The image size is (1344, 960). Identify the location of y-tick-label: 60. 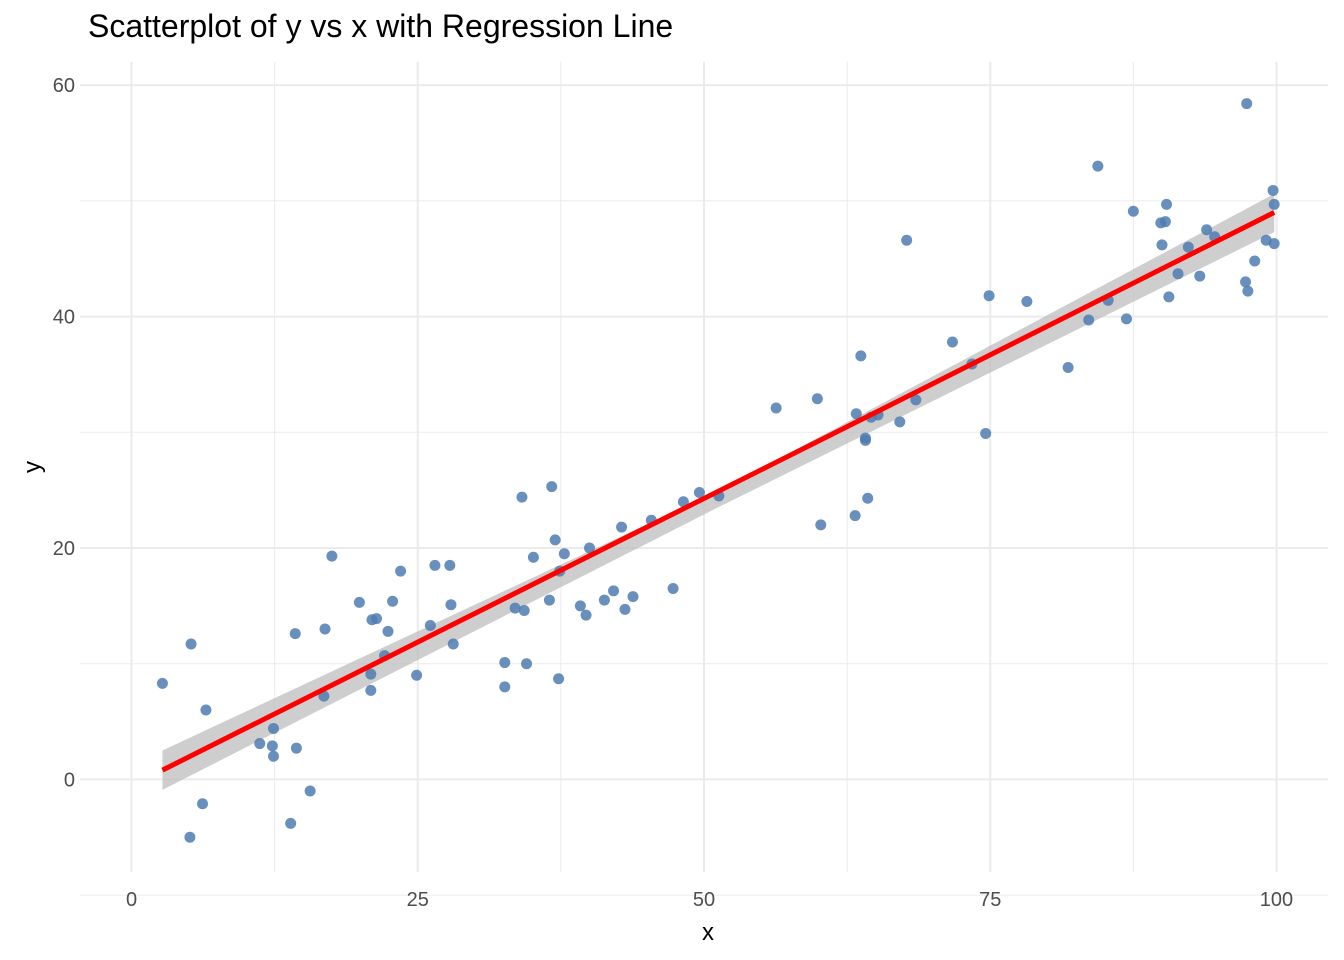
(64, 86).